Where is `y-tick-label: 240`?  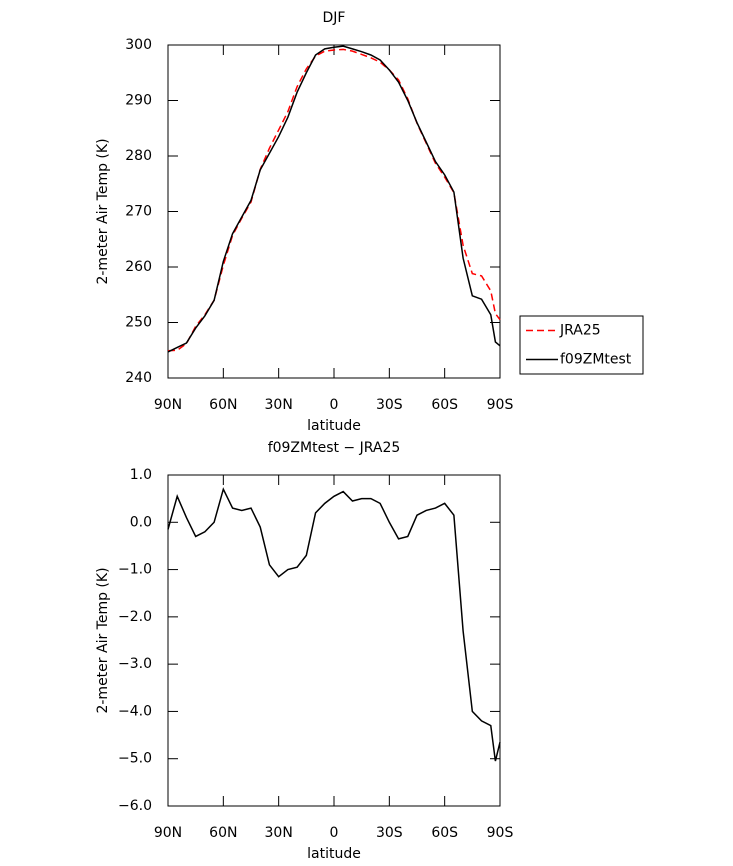
y-tick-label: 240 is located at coordinates (138, 378).